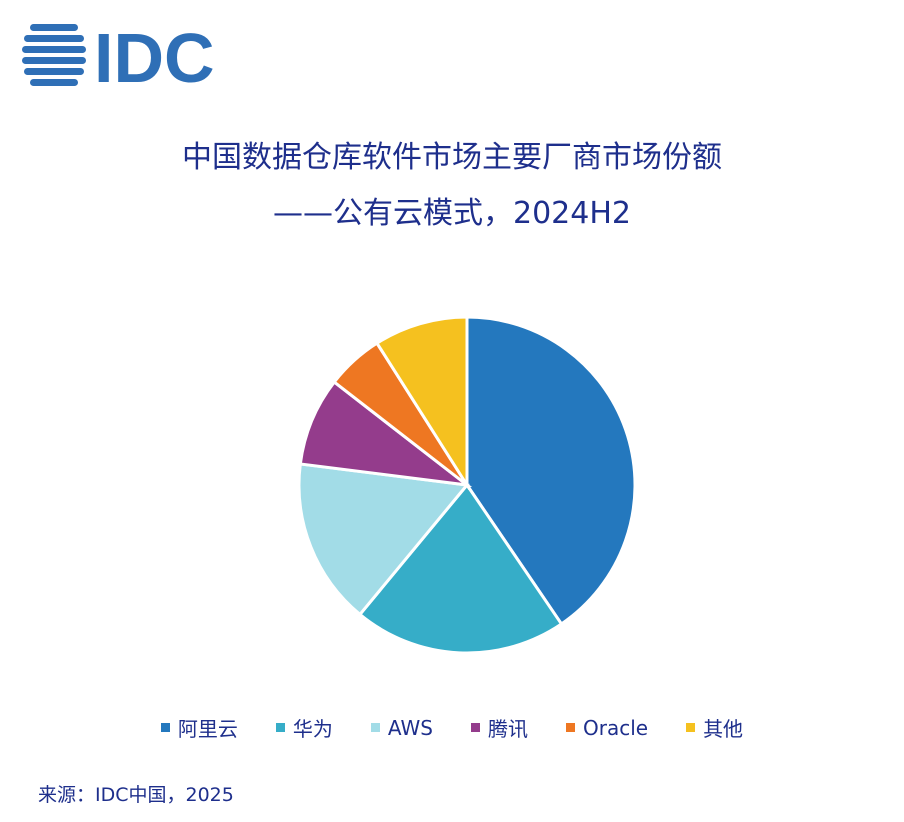 The height and width of the screenshot is (822, 904). Describe the element at coordinates (410, 727) in the screenshot. I see `legend-label: AWS` at that location.